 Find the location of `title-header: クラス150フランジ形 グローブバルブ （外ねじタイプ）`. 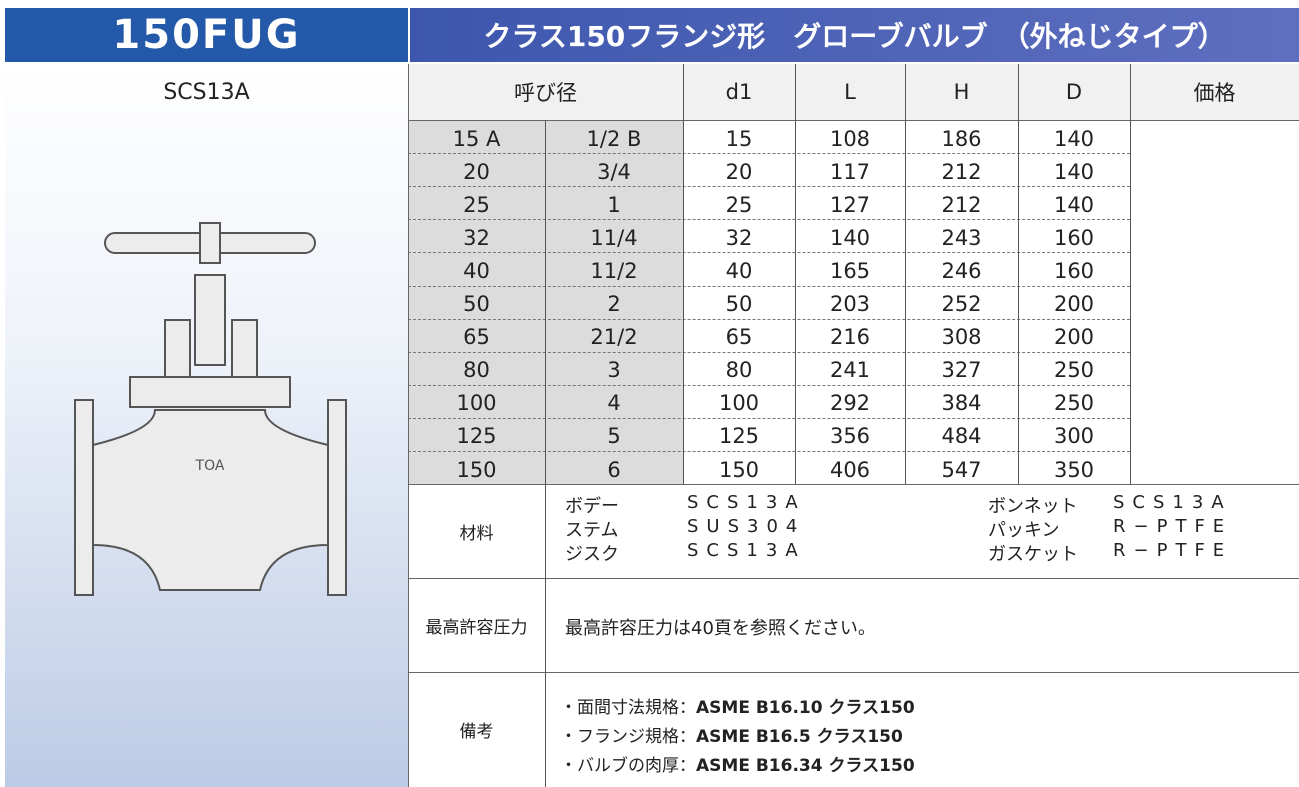

title-header: クラス150フランジ形 グローブバルブ （外ねじタイプ） is located at coordinates (854, 35).